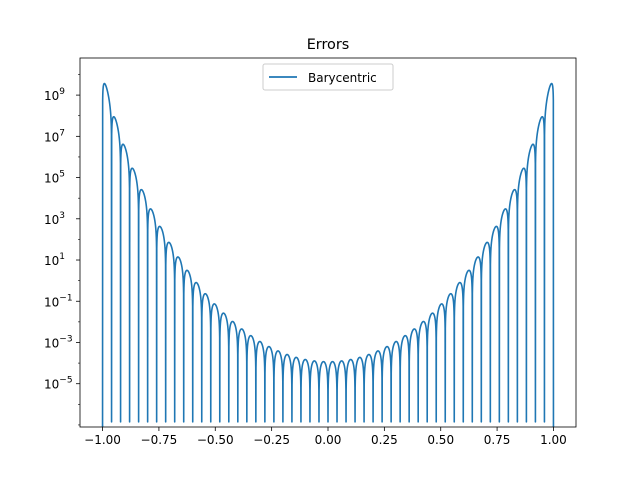 The width and height of the screenshot is (640, 480). I want to click on legend-label-barycentric: Barycentric, so click(342, 78).